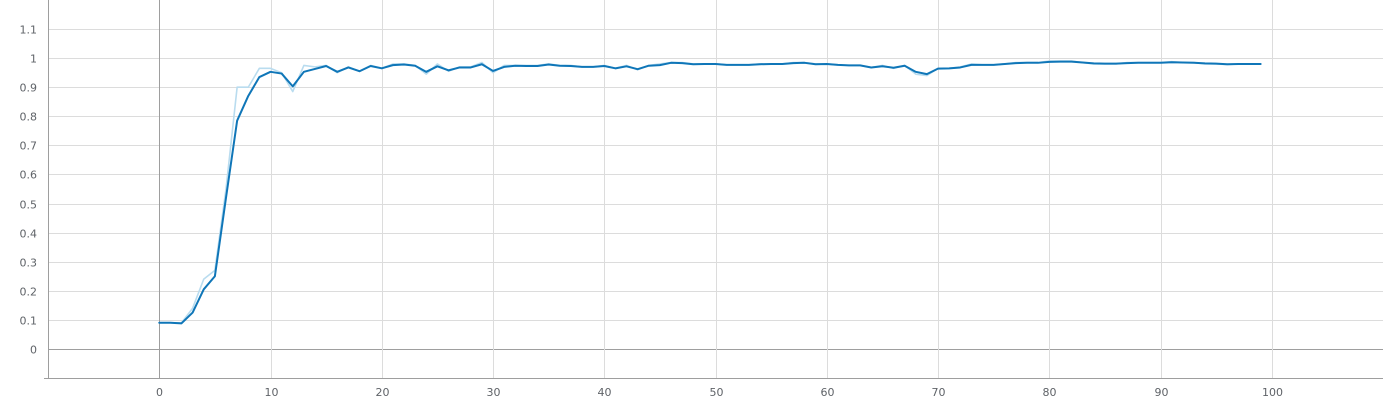 Image resolution: width=1385 pixels, height=400 pixels. I want to click on x-tick-label: 20, so click(383, 392).